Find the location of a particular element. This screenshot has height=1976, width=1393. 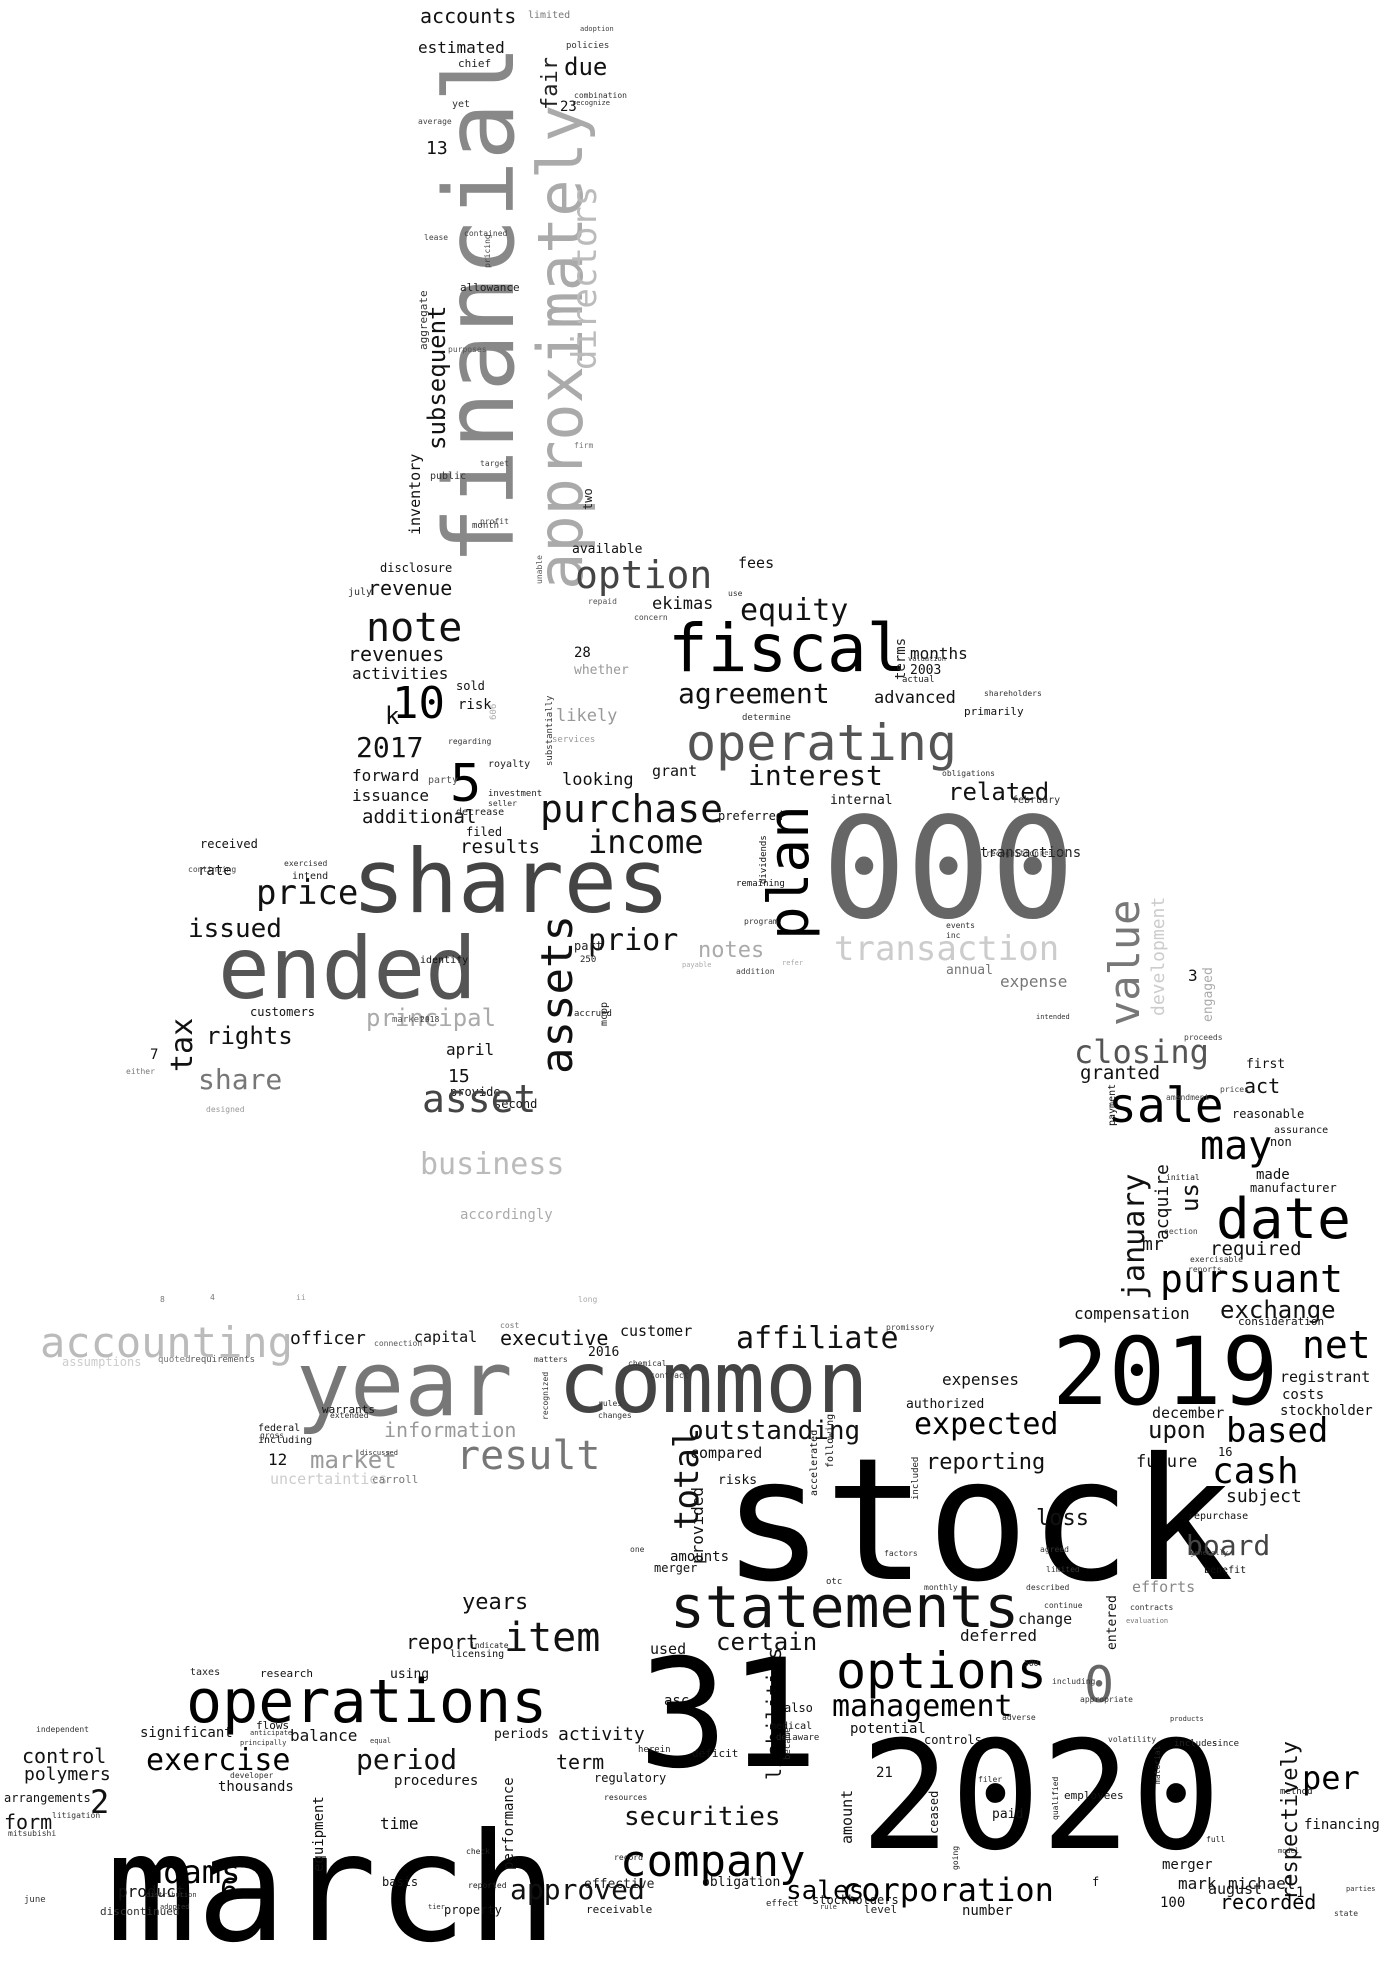

cloud-word: services is located at coordinates (574, 740).